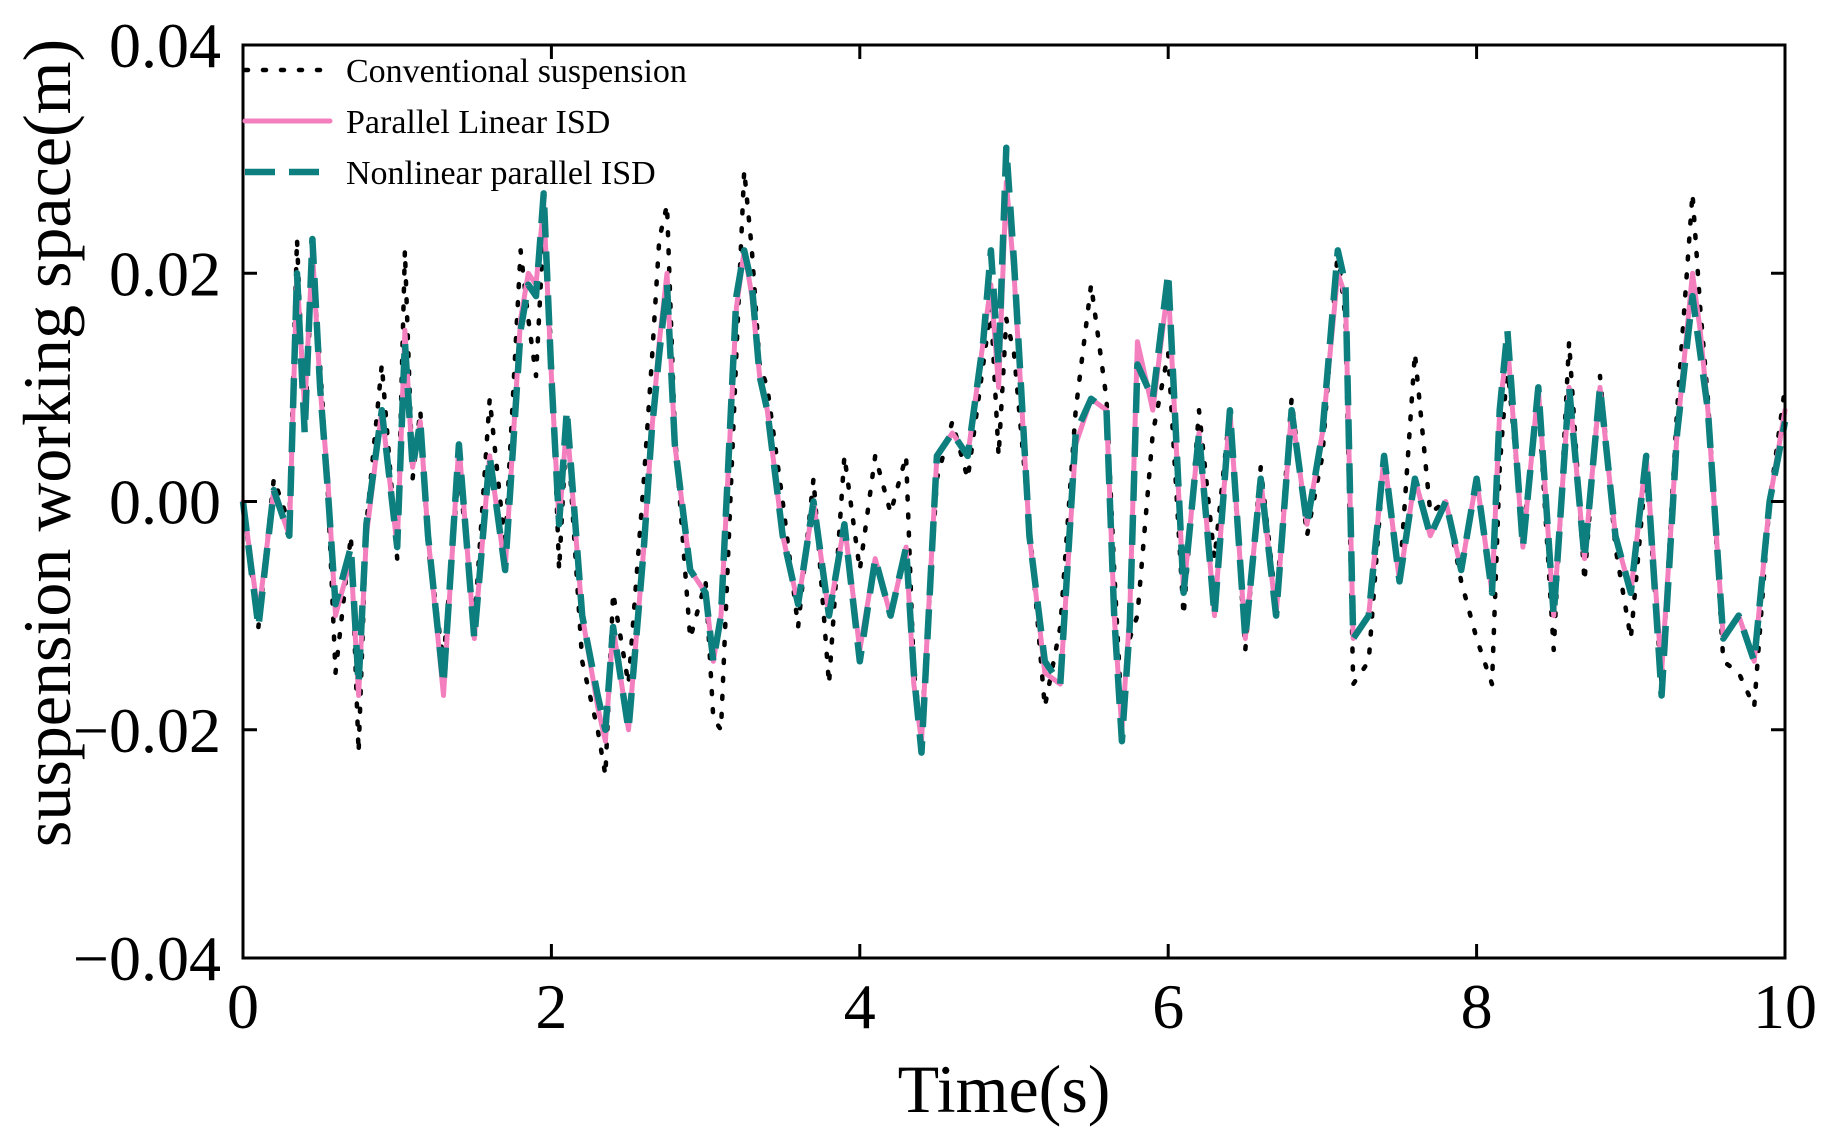 This screenshot has width=1835, height=1146. What do you see at coordinates (165, 273) in the screenshot?
I see `y-tick-label: 0.02` at bounding box center [165, 273].